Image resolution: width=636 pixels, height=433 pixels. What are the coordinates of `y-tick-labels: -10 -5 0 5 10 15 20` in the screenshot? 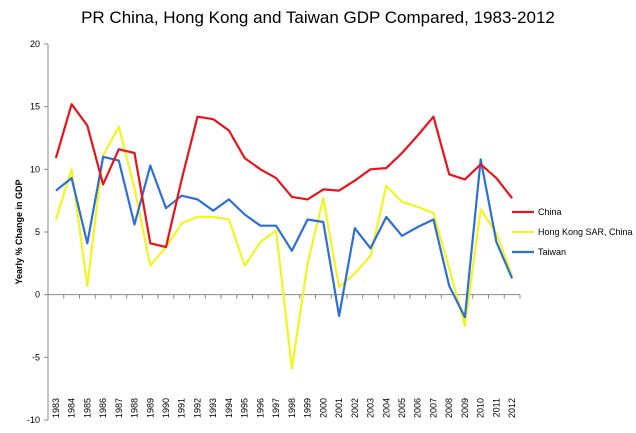 It's located at (33, 232).